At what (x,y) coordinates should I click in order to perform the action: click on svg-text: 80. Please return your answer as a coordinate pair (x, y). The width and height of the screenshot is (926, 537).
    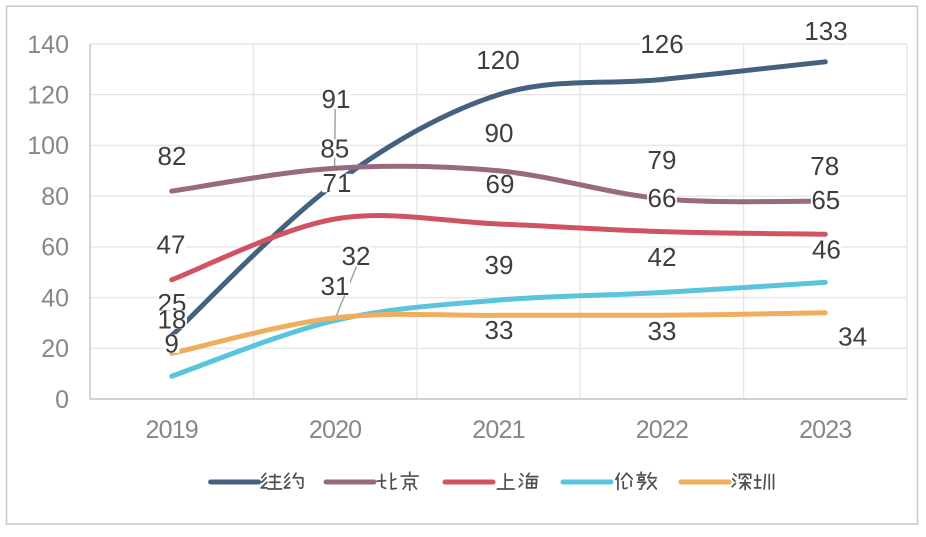
    Looking at the image, I should click on (55, 197).